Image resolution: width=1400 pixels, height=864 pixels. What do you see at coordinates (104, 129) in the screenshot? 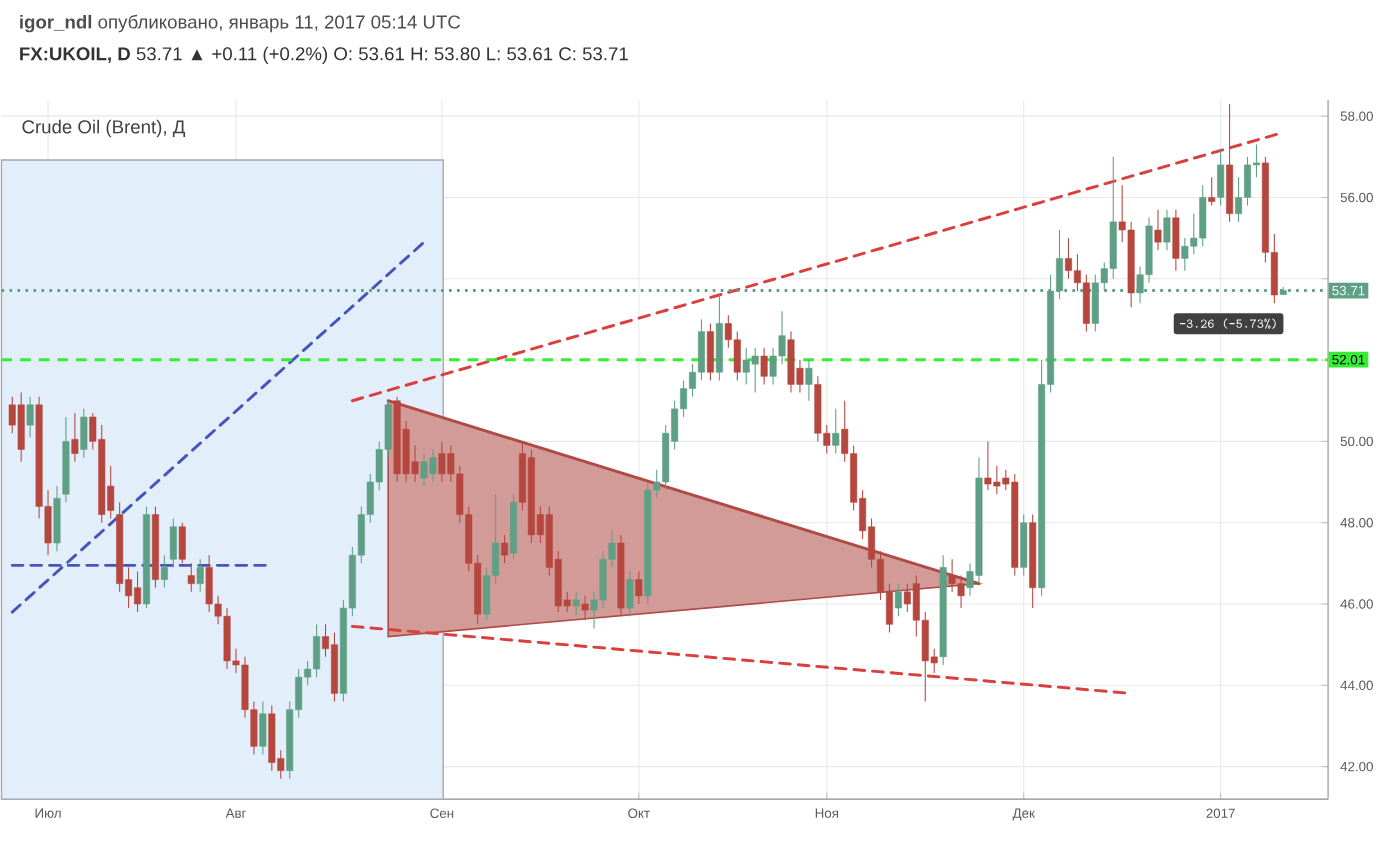
I see `annotation: Crude Oil (Brent), Д` at bounding box center [104, 129].